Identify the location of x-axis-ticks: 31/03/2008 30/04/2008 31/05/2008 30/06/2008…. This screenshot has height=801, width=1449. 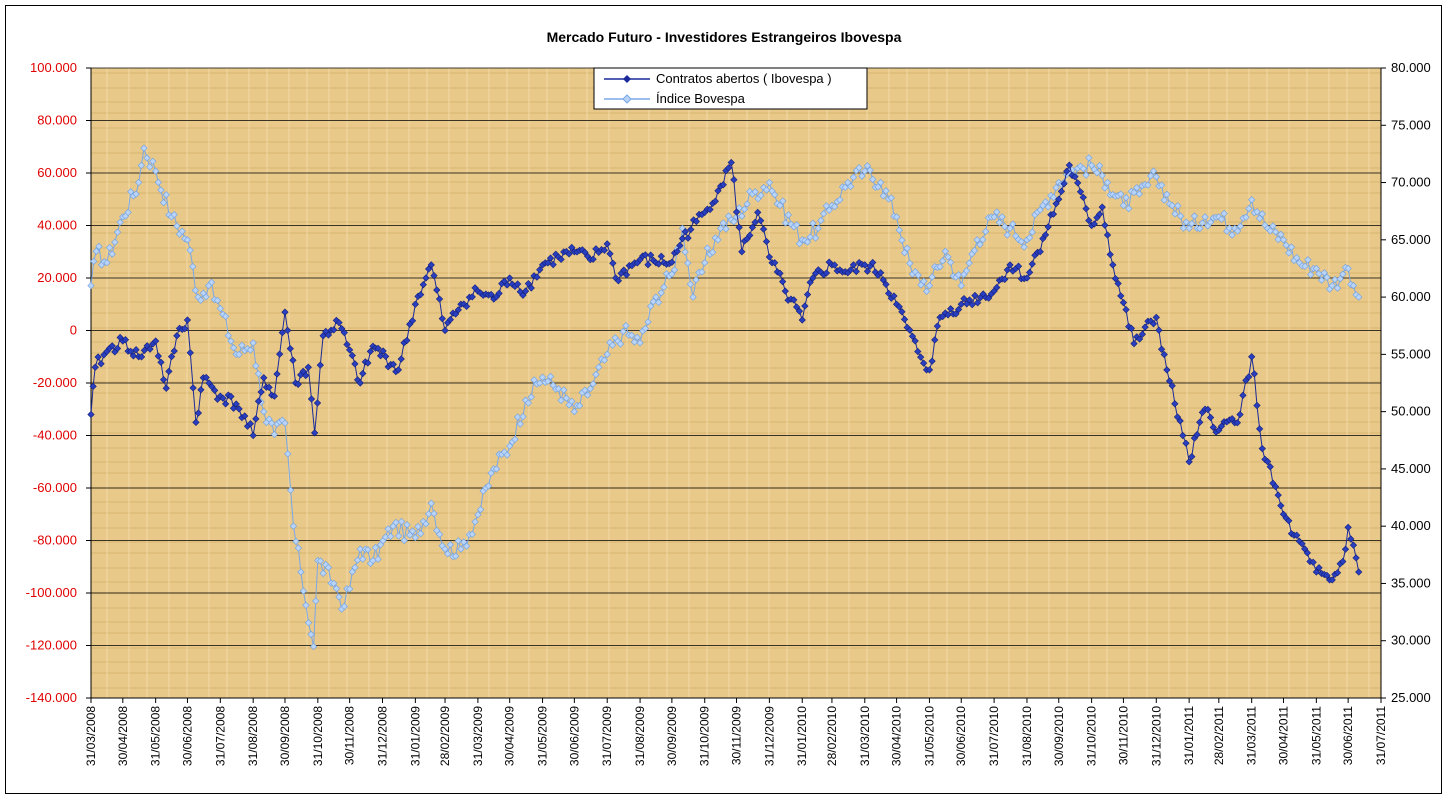
(736, 731).